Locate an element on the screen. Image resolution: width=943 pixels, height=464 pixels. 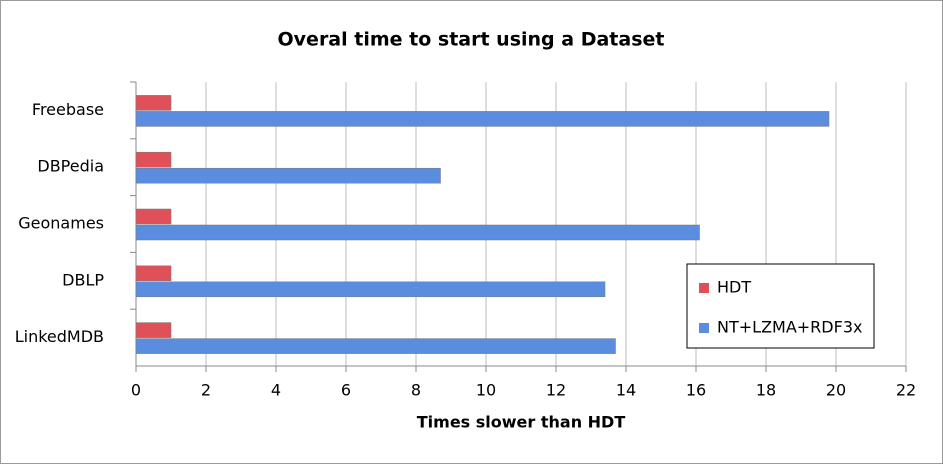
x-tick-label: 18 is located at coordinates (766, 390).